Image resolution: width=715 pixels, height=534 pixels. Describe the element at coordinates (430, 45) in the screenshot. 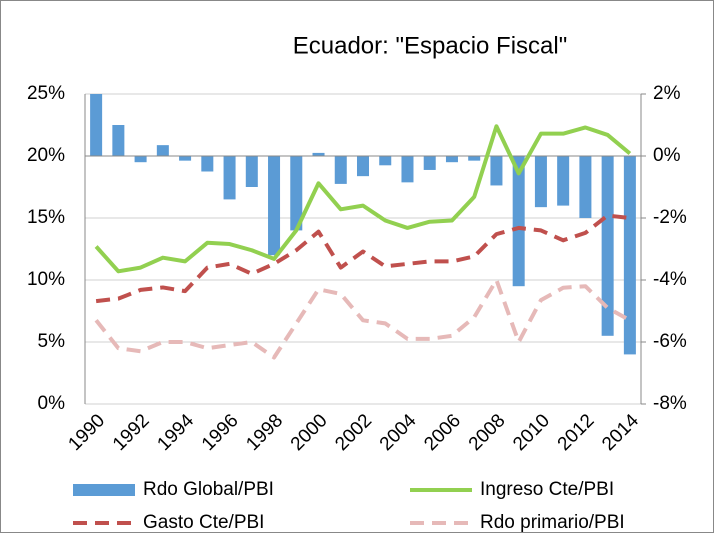

I see `chart-title: Ecuador: "Espacio Fiscal"` at that location.